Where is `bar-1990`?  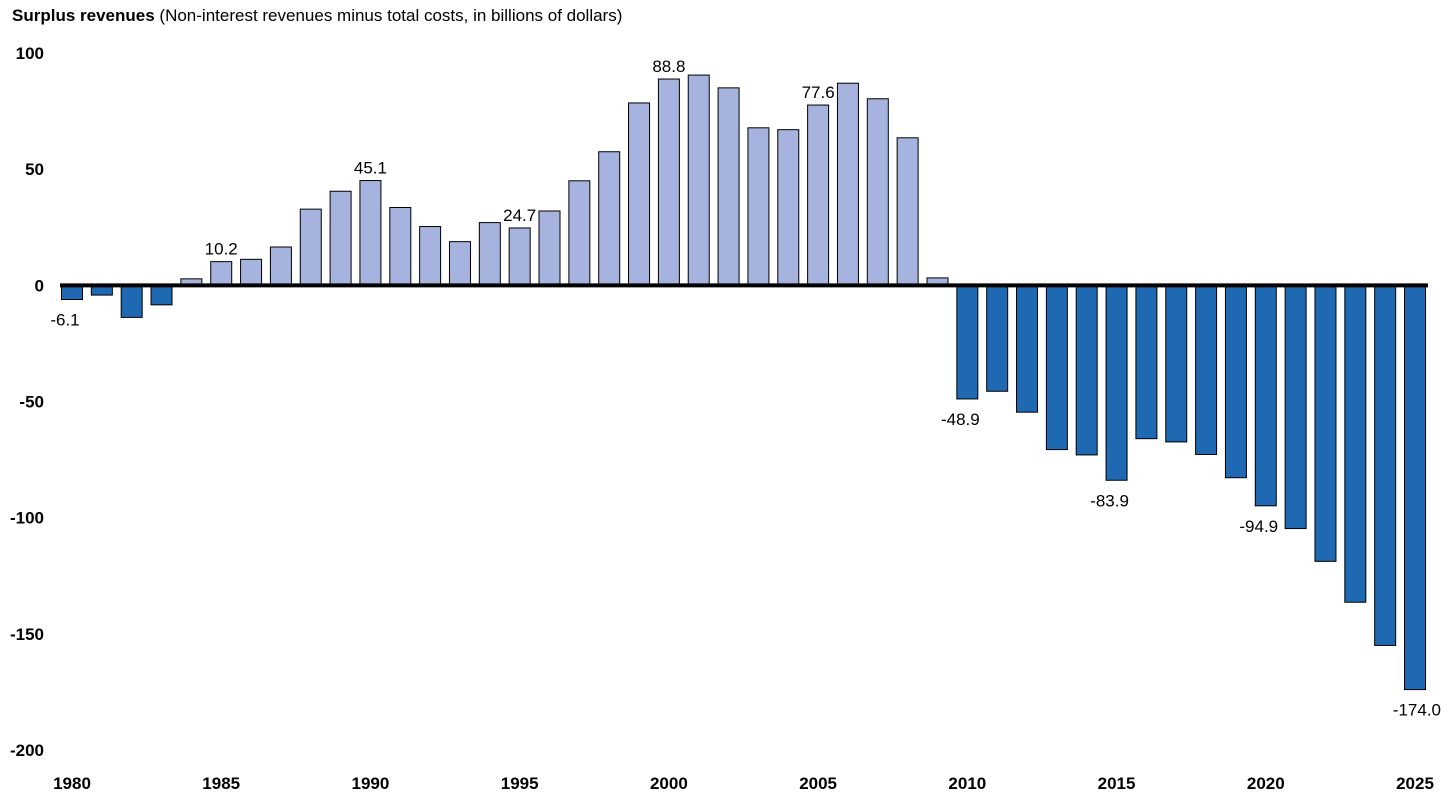
bar-1990 is located at coordinates (370, 233).